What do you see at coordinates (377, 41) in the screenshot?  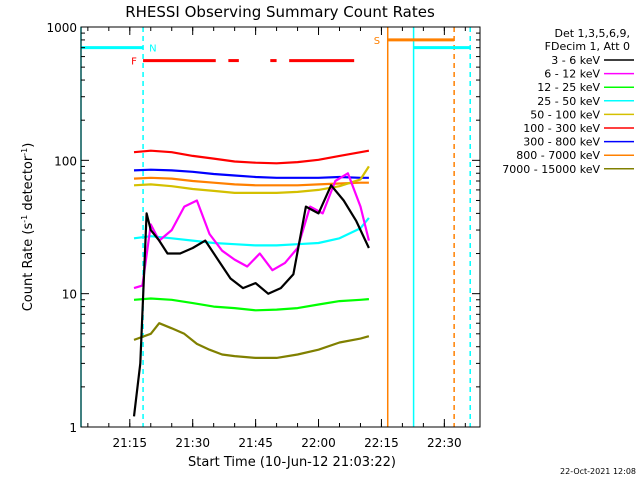 I see `flag-s-label: S` at bounding box center [377, 41].